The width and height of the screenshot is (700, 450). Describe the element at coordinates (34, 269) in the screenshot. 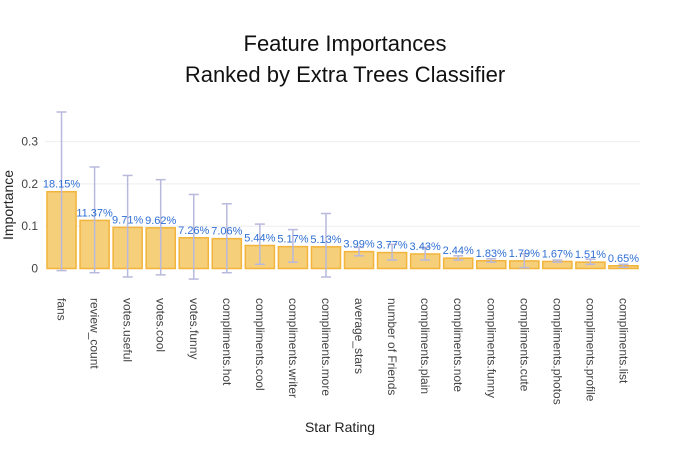

I see `y-tick-label: 0` at that location.